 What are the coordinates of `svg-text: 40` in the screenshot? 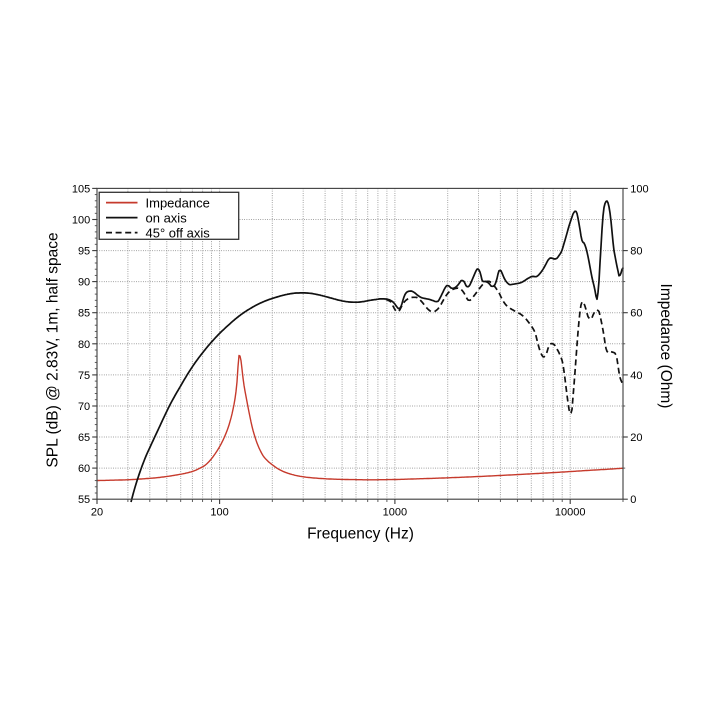 It's located at (636, 376).